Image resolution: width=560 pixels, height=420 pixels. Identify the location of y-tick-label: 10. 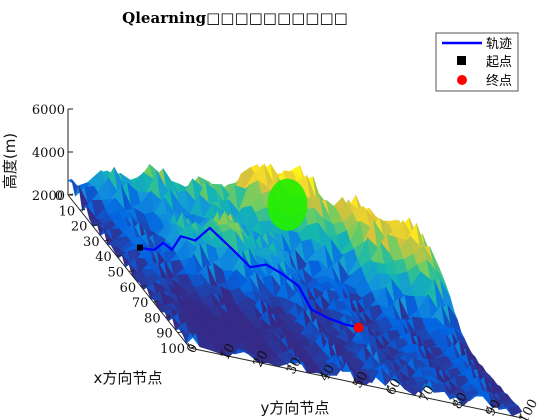
(227, 352).